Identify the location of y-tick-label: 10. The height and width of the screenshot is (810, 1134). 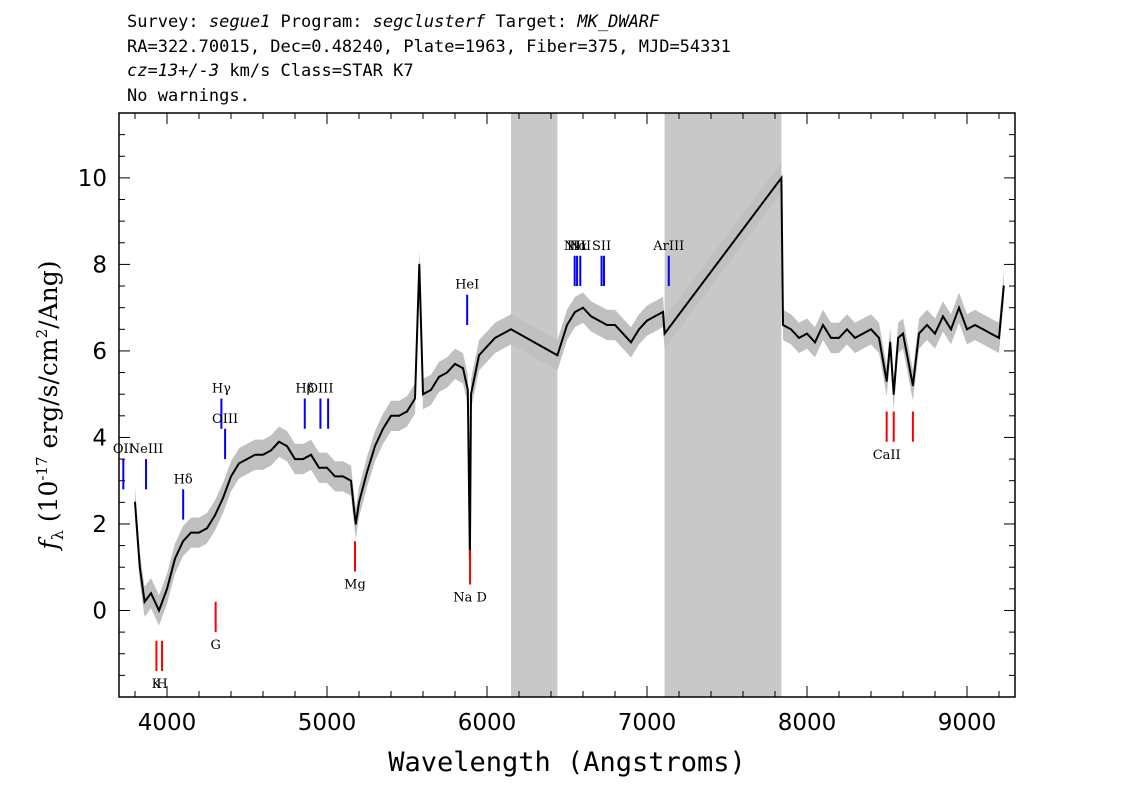
(92, 179).